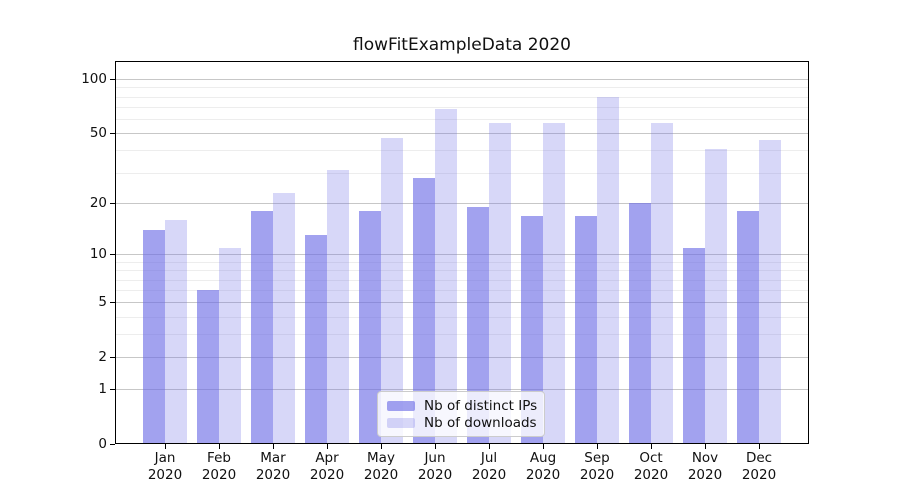 This screenshot has width=900, height=500. I want to click on legend-item-downloads: Nb of downloads, so click(462, 422).